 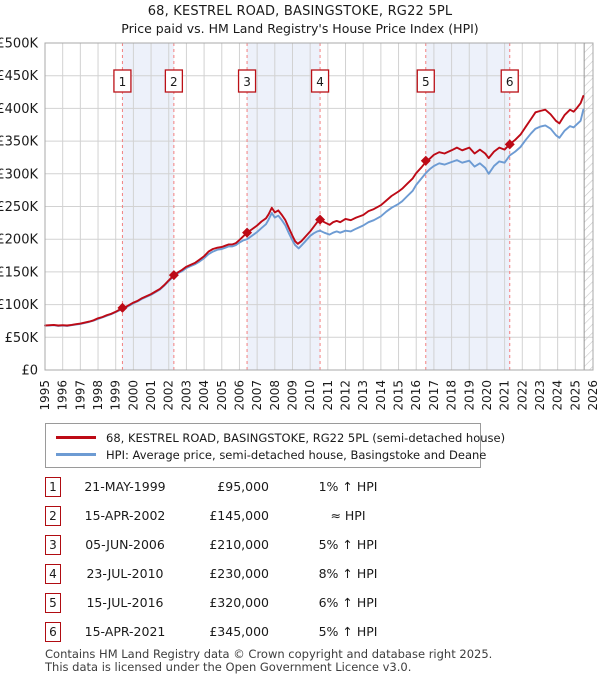 What do you see at coordinates (19, 174) in the screenshot?
I see `y-tick-label: £300K` at bounding box center [19, 174].